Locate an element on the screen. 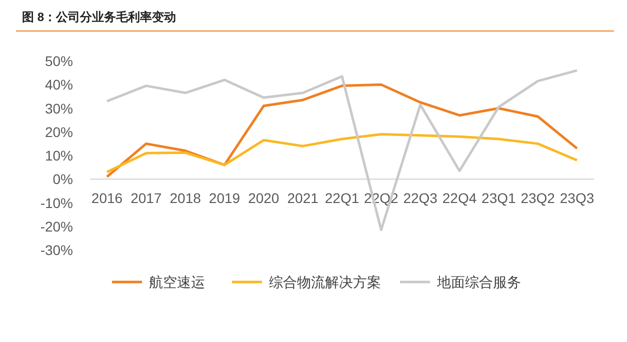  x-tick-label: 2019 is located at coordinates (224, 198).